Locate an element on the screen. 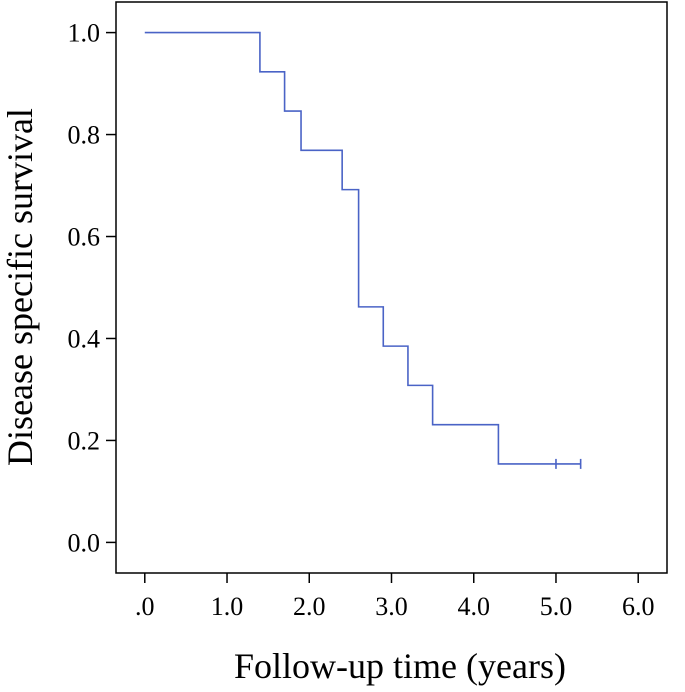 The width and height of the screenshot is (685, 692). x-axis-title: Follow-up time (years) is located at coordinates (400, 666).